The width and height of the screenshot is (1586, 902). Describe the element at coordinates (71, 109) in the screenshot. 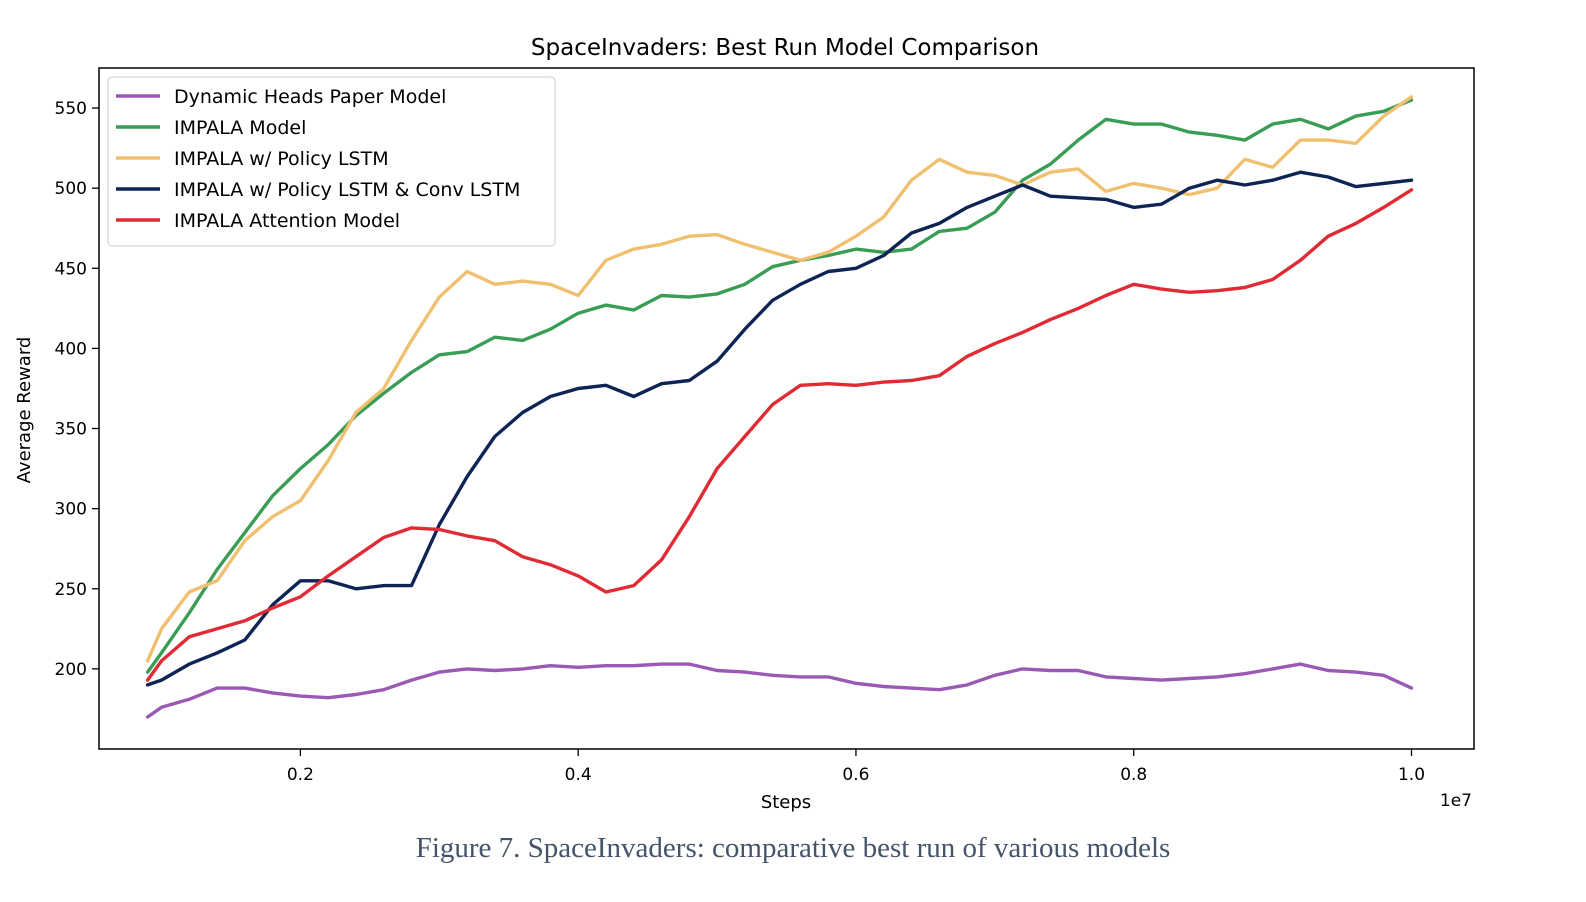

I see `y-tick-label: 550` at that location.